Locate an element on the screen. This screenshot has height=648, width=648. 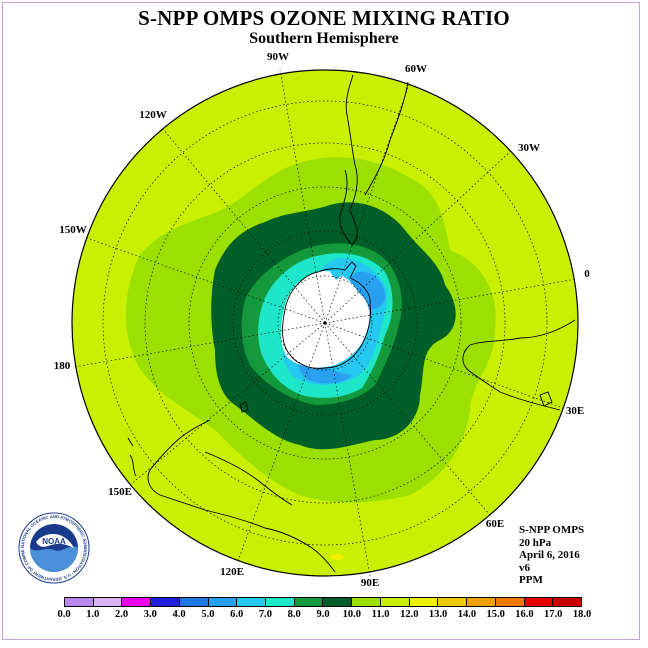
colorbar-tick-label: 16.0 is located at coordinates (524, 614).